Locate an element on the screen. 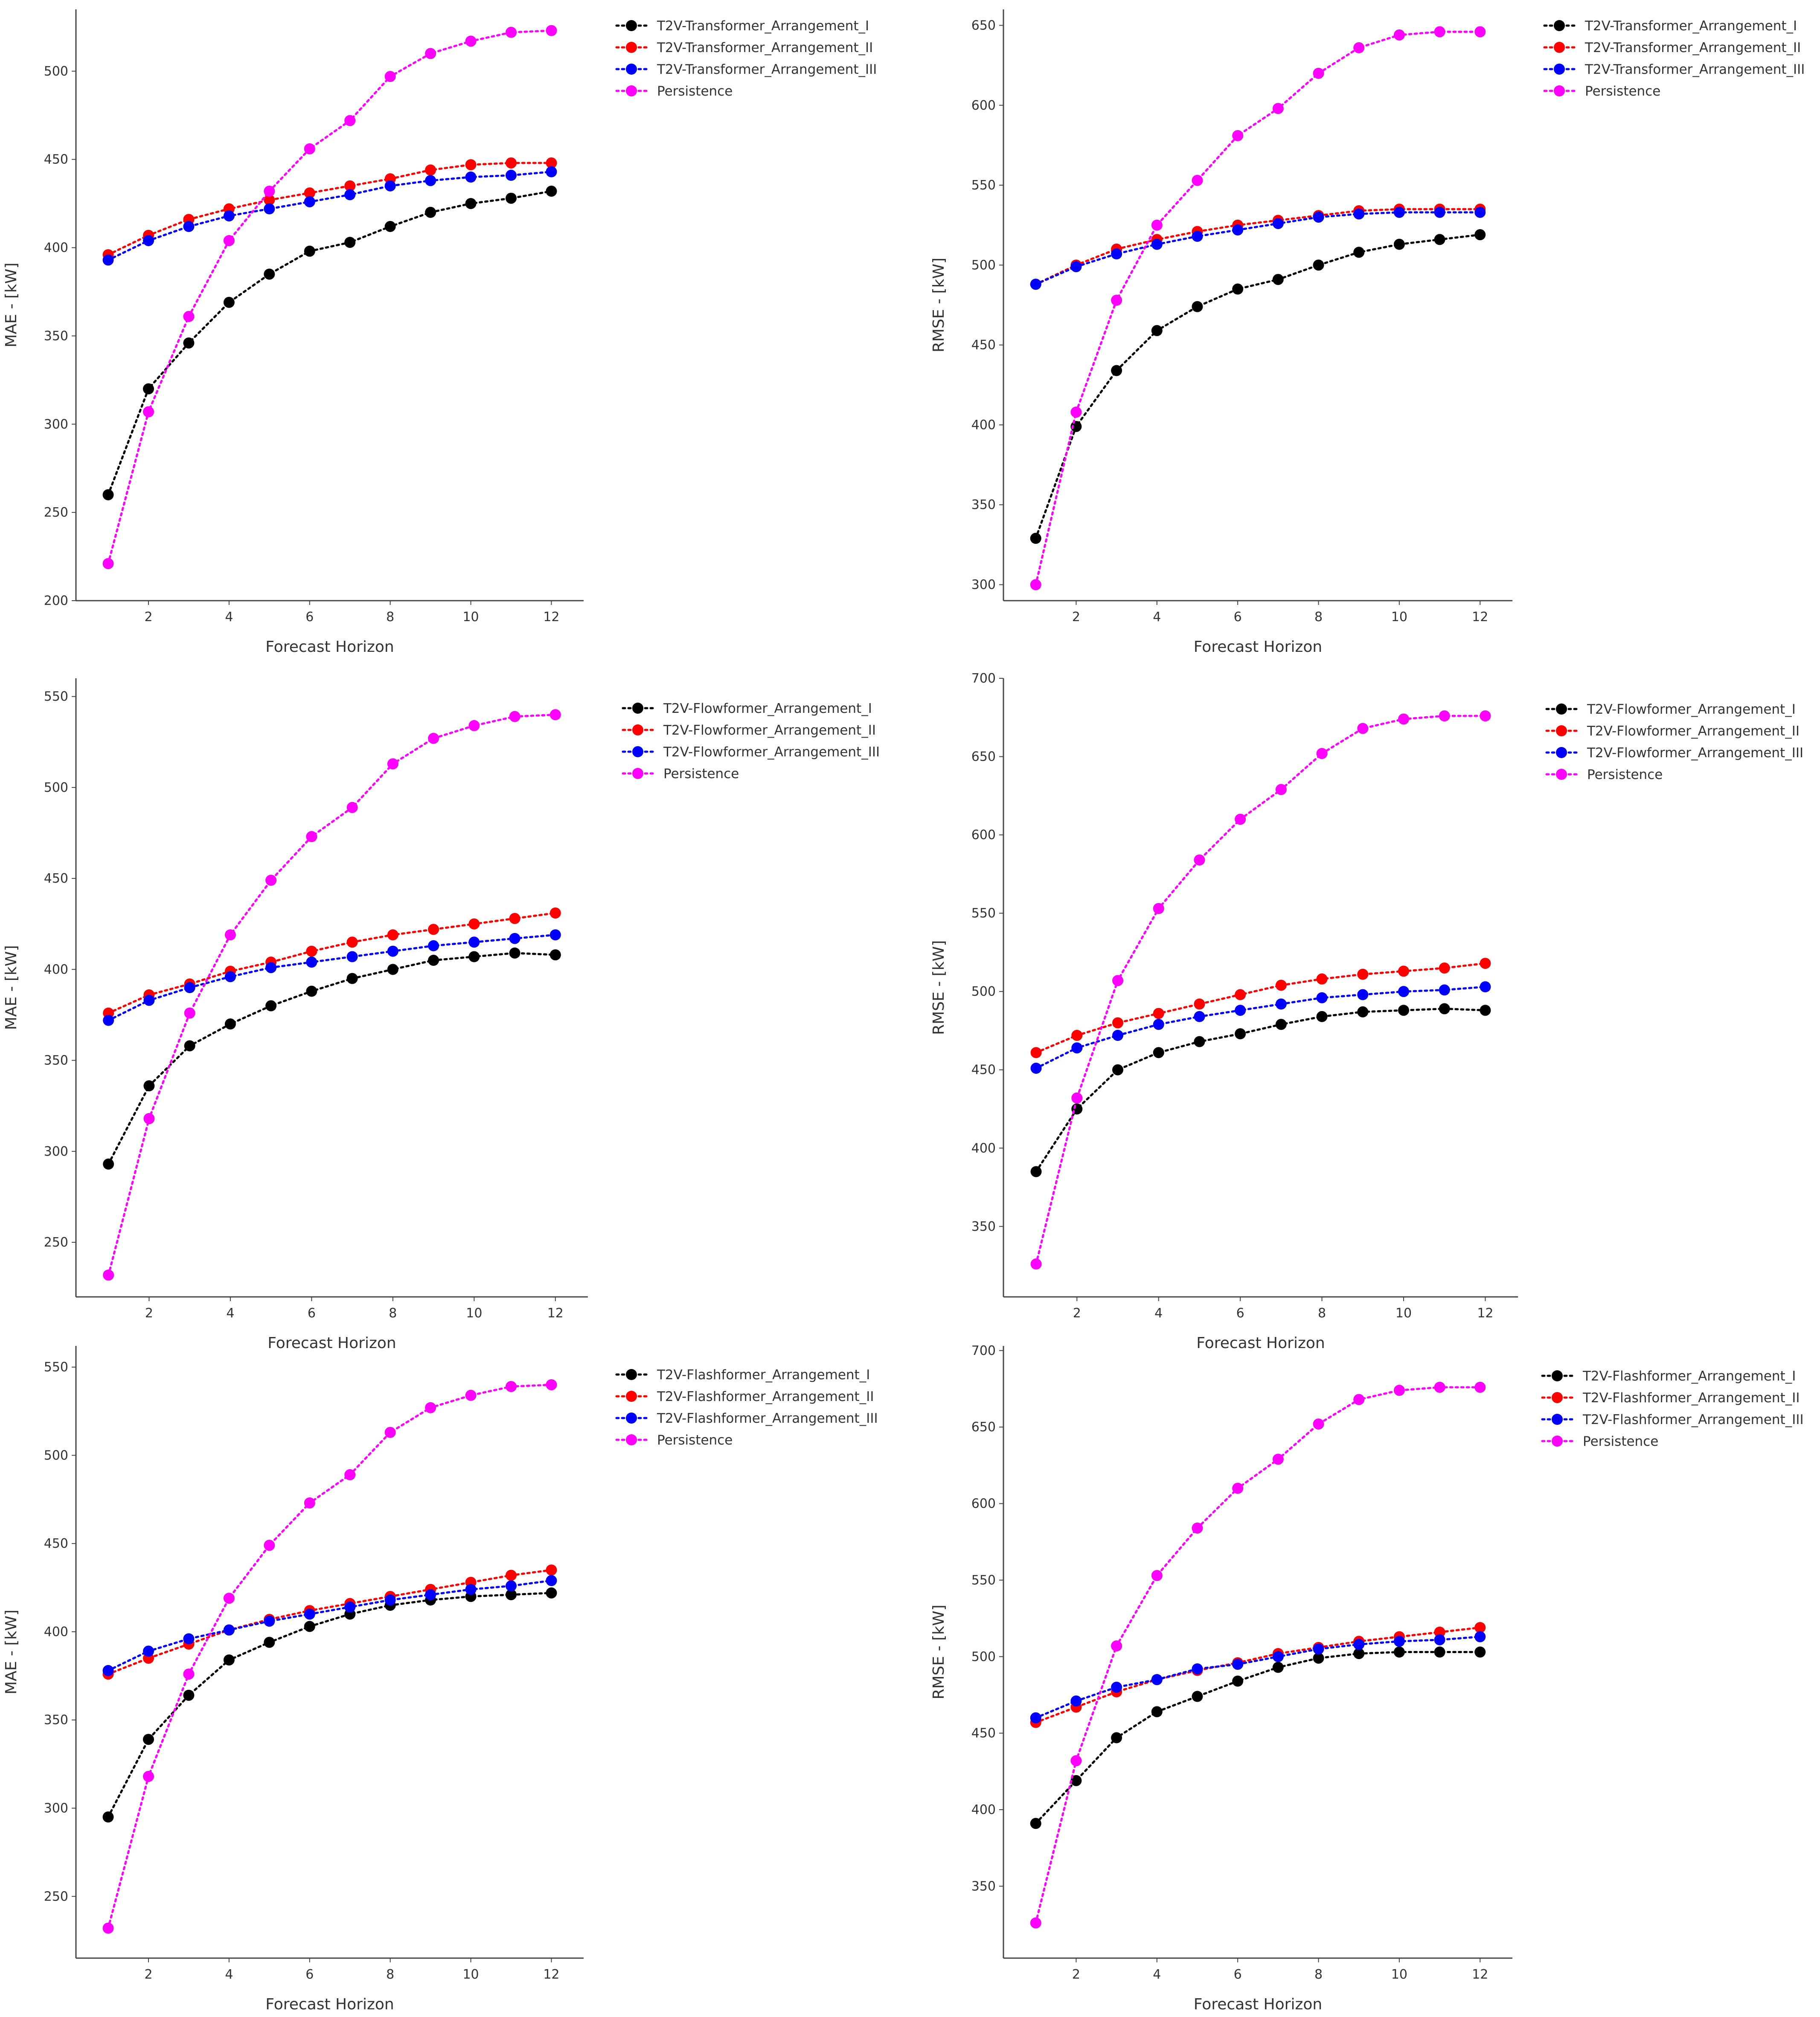  x-tick-label: 12 is located at coordinates (551, 1974).